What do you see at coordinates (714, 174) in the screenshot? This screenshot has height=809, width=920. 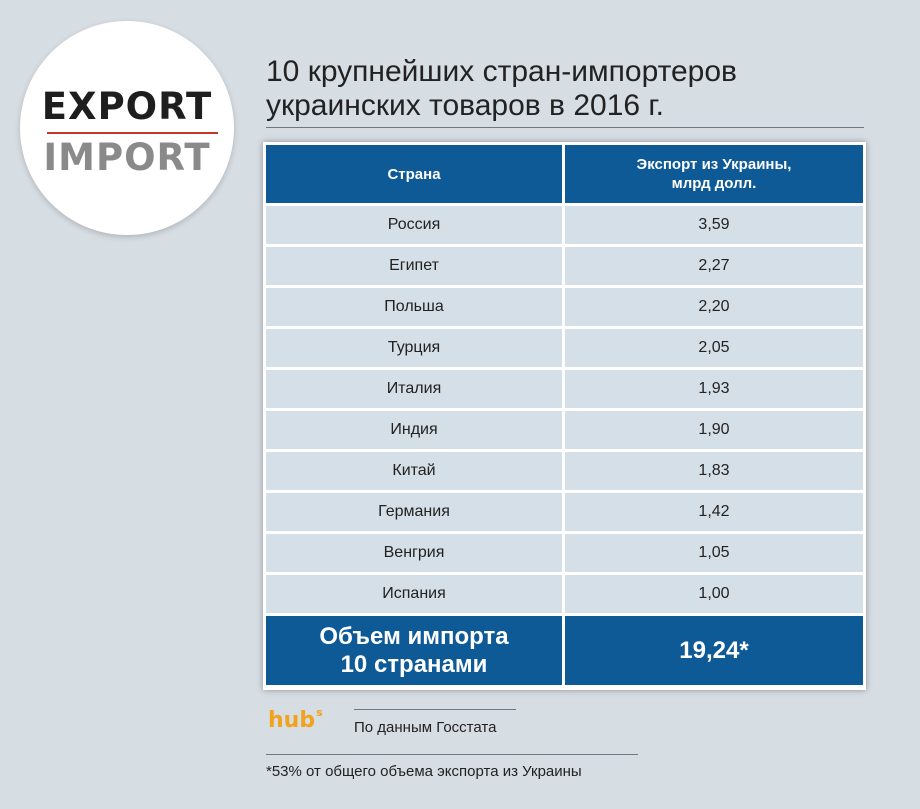 I see `header-export-value: Экспорт из Украины, млрд долл.` at bounding box center [714, 174].